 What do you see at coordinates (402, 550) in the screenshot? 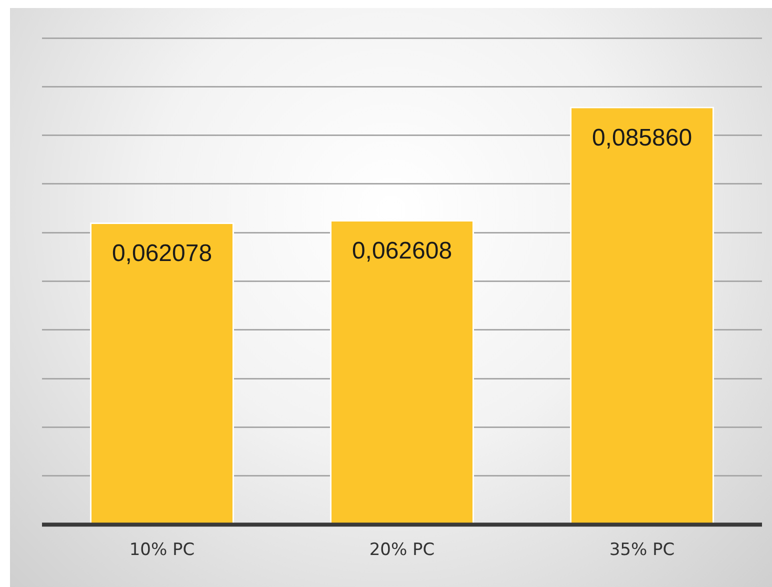
I see `x-tick-label: 20% PC` at bounding box center [402, 550].